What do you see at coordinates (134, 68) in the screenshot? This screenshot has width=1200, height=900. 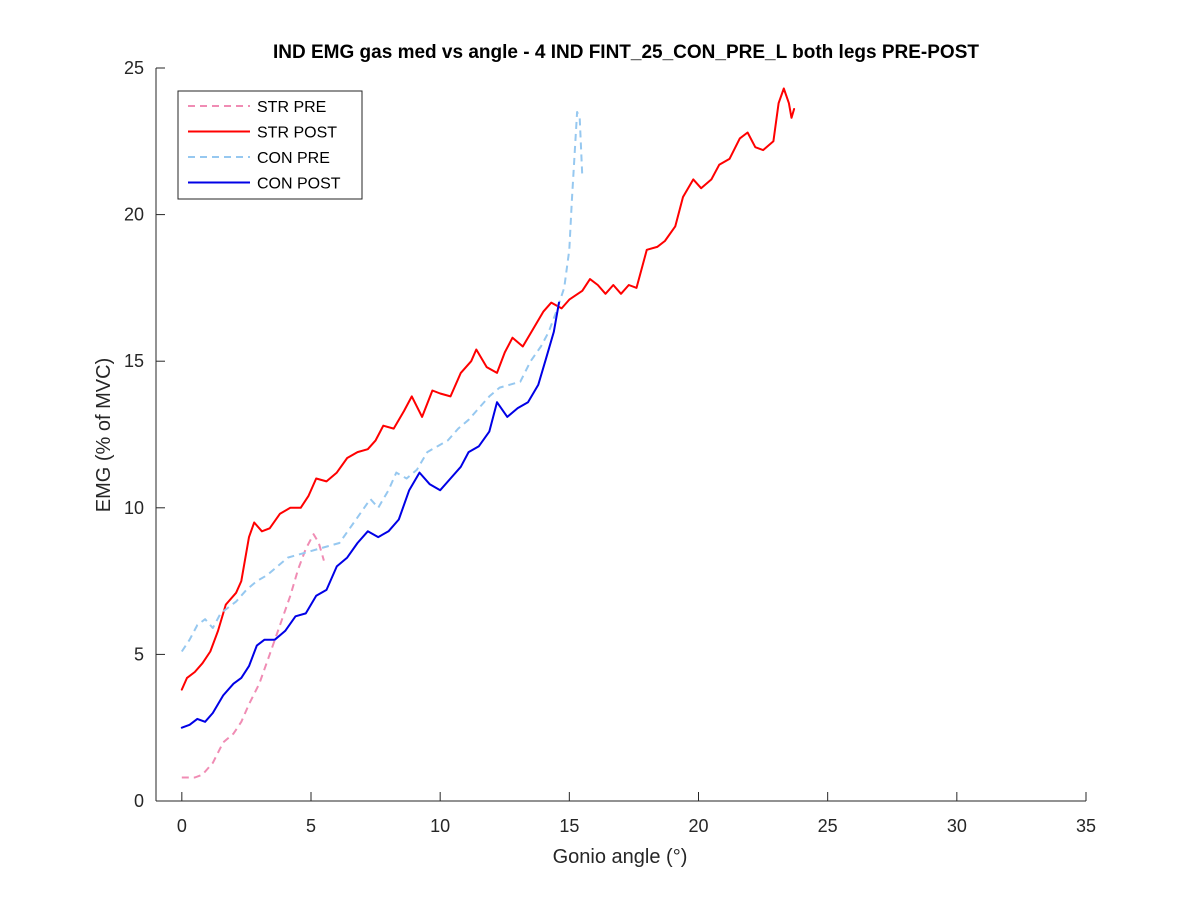 I see `y-tick-label: 25` at bounding box center [134, 68].